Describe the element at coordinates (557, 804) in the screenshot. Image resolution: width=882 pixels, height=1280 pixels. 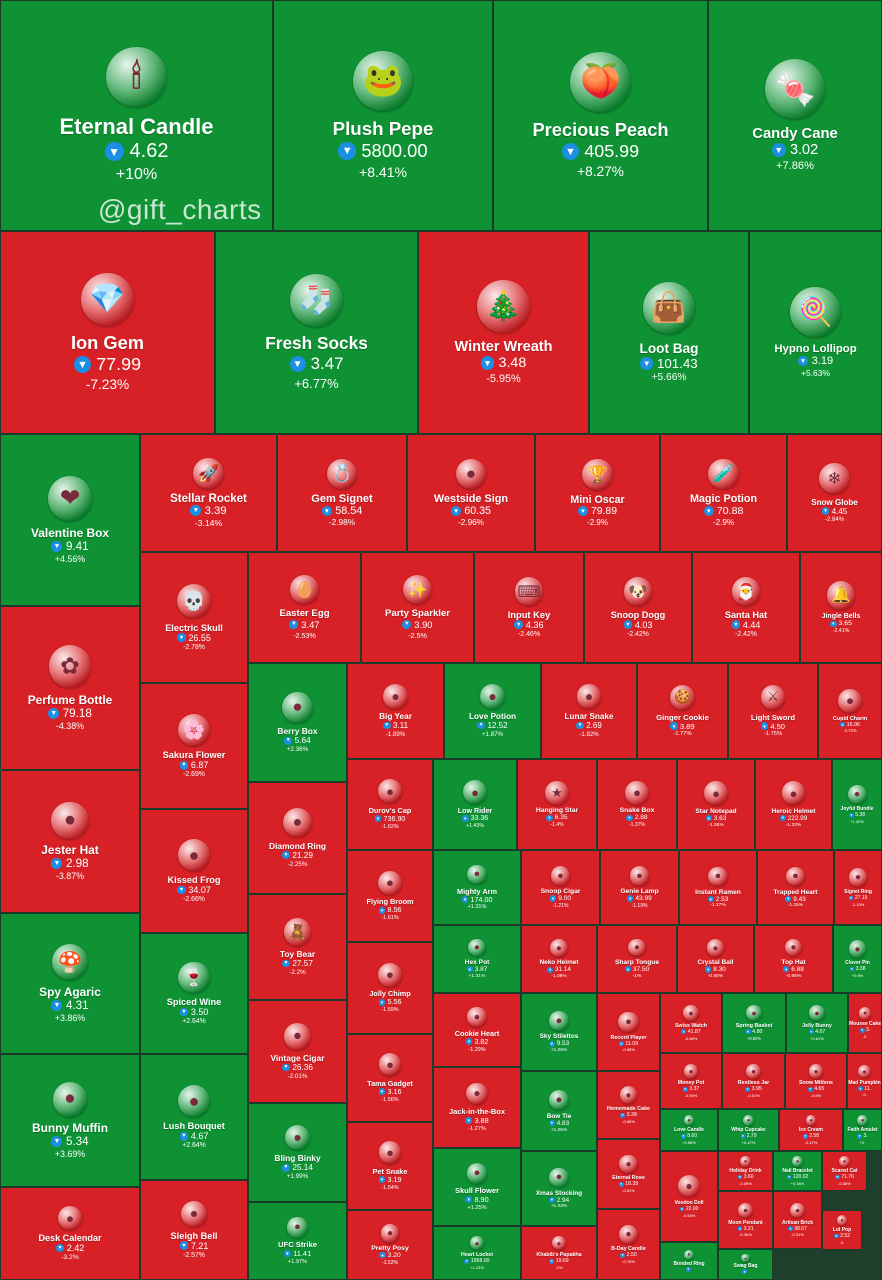
I see `tile-hanging-star: ★ Hanging Star ▼ 6.35 -1.4%` at that location.